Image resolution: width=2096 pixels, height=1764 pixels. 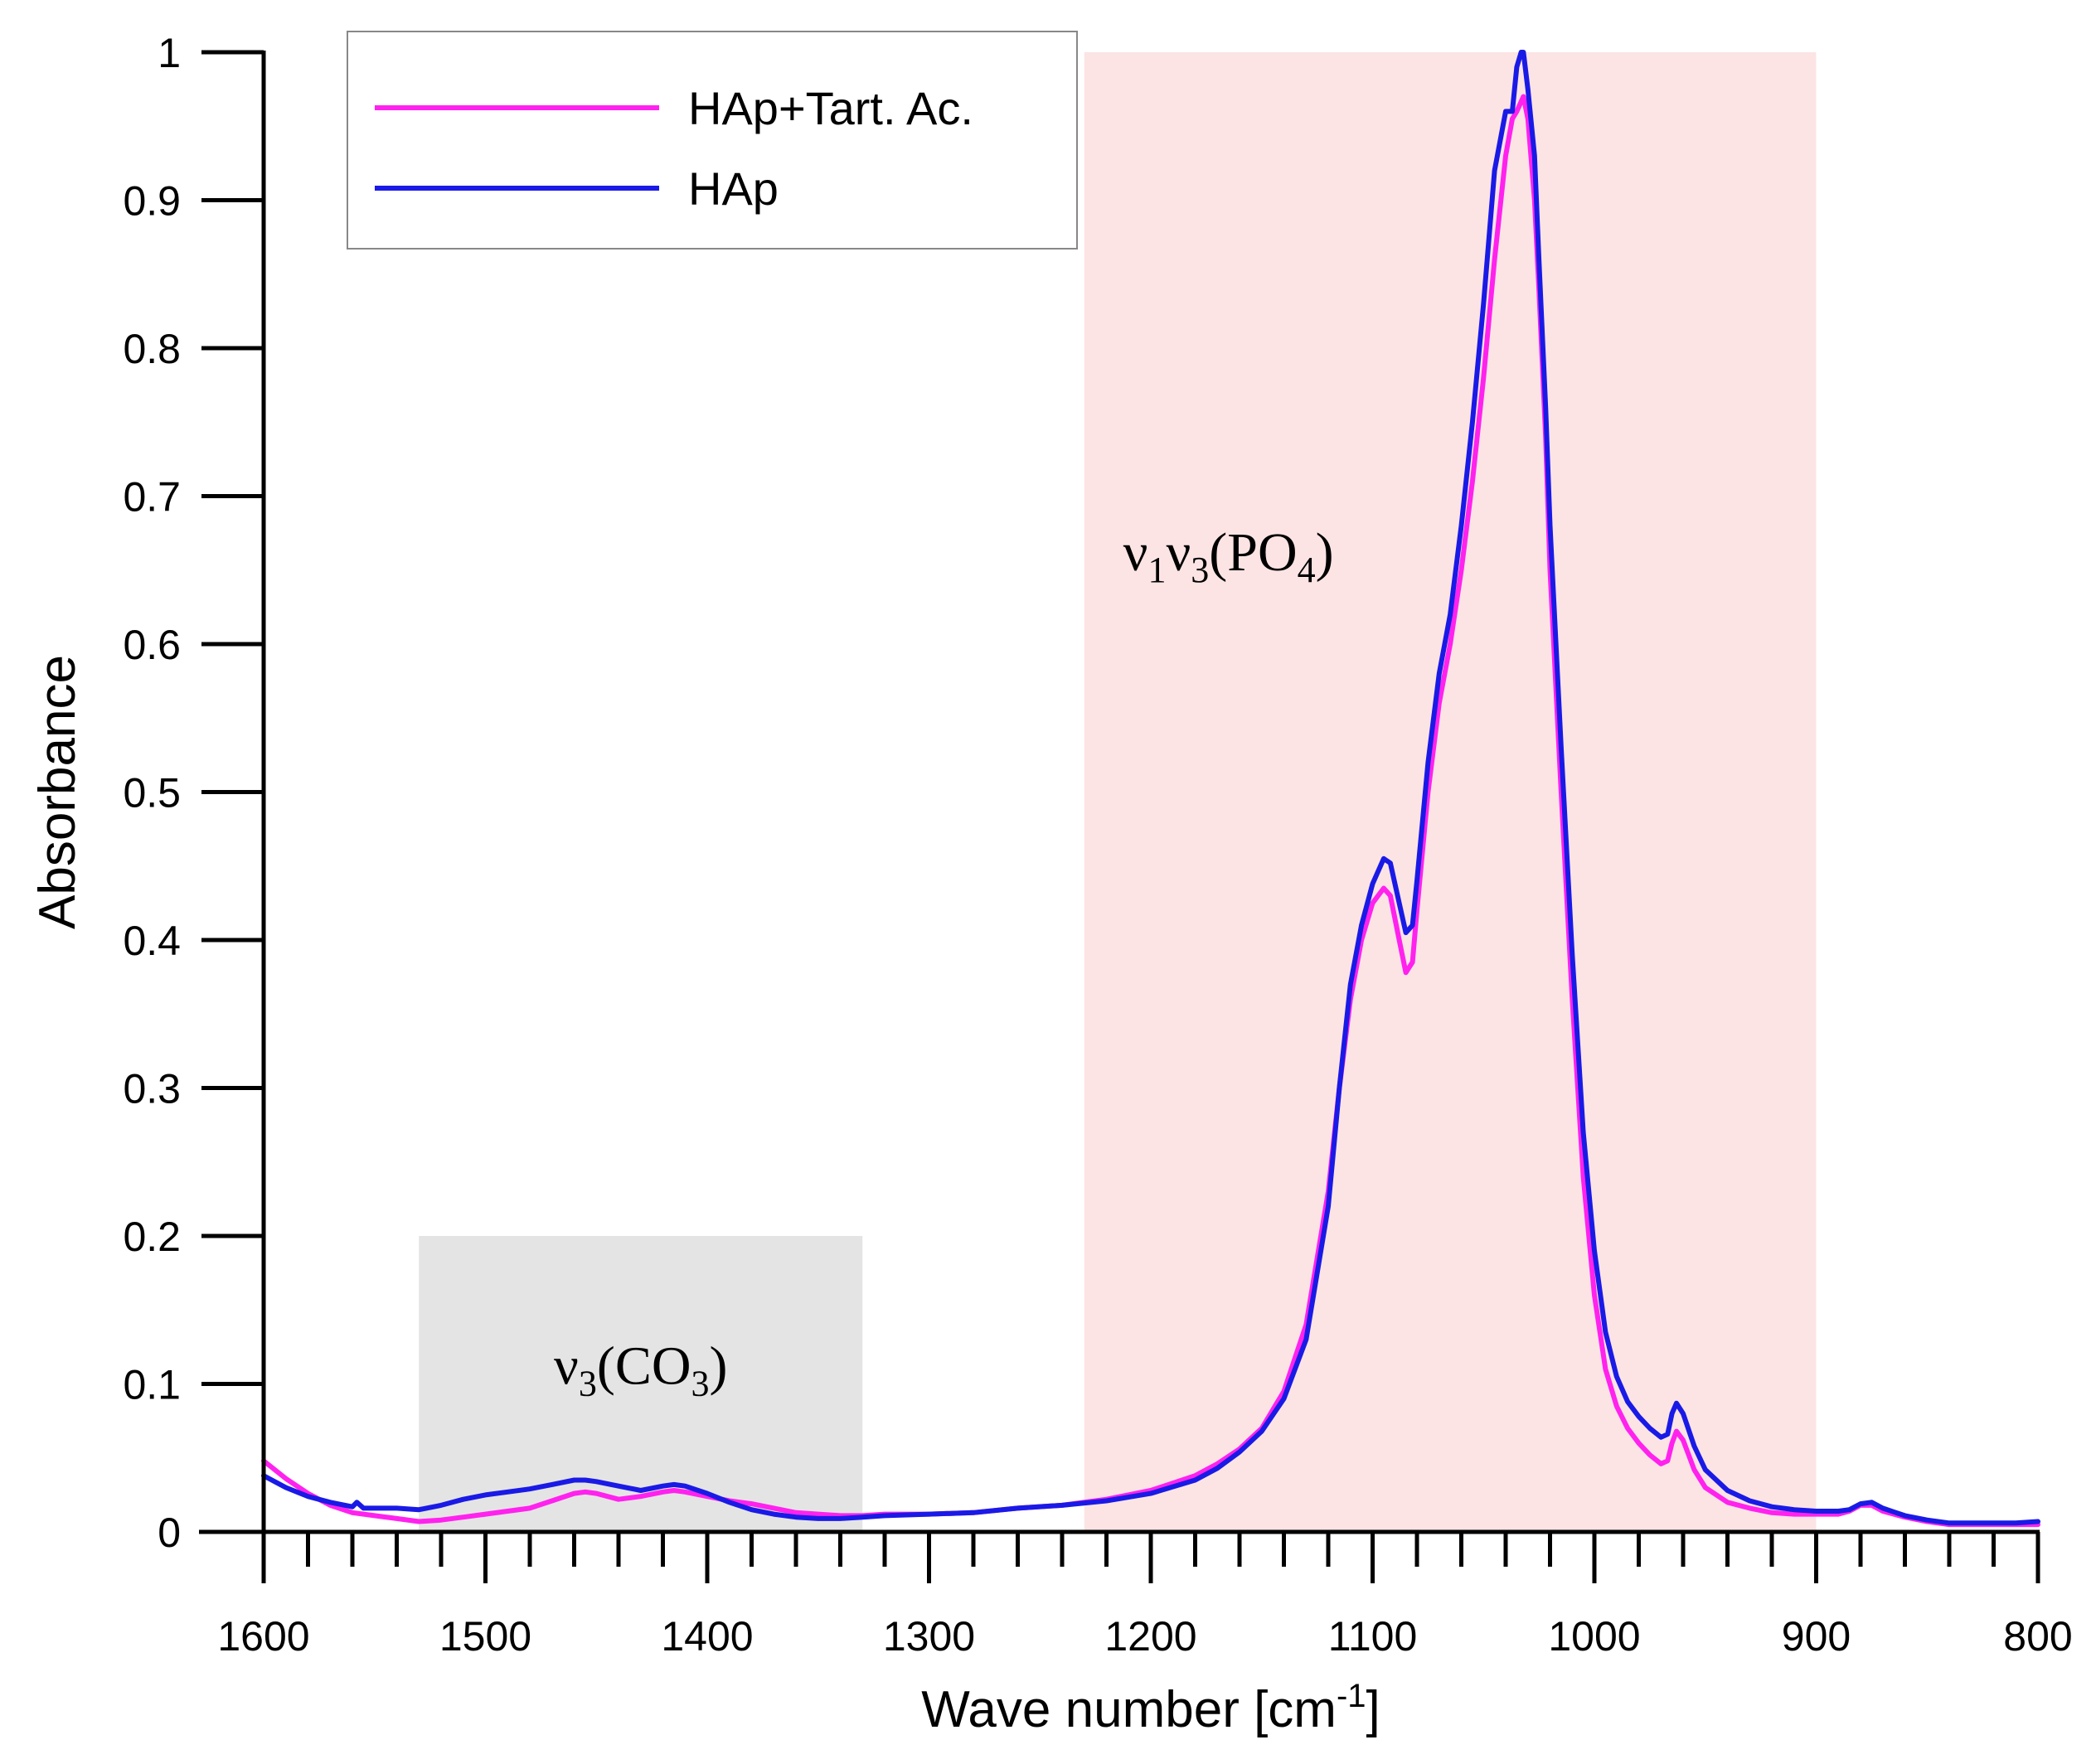 I want to click on x-axis-title: Wave number [cm-1], so click(x=1150, y=1708).